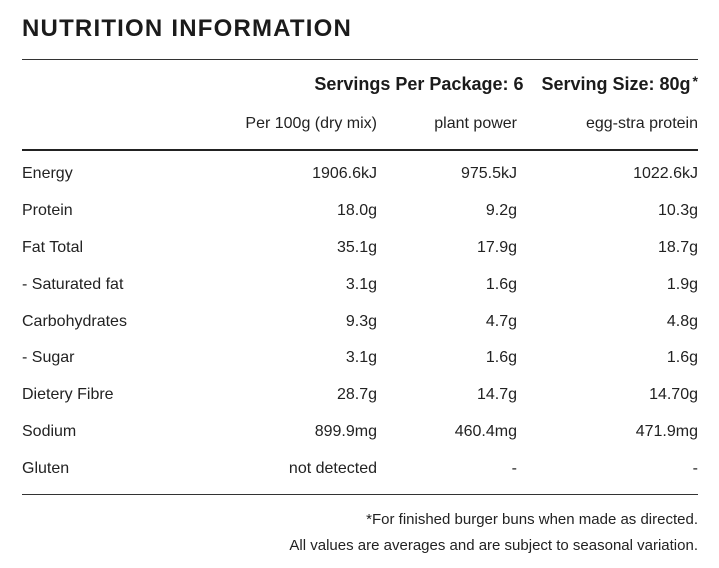 This screenshot has height=568, width=719. I want to click on nutrient-label: Sodium, so click(49, 432).